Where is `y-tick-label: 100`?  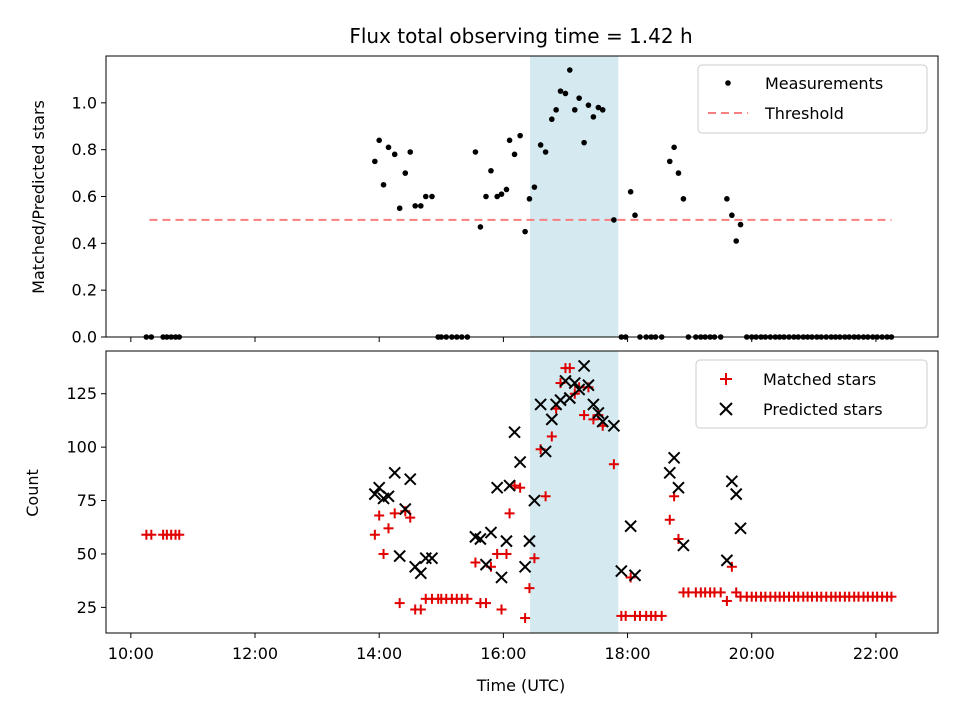 y-tick-label: 100 is located at coordinates (81, 447).